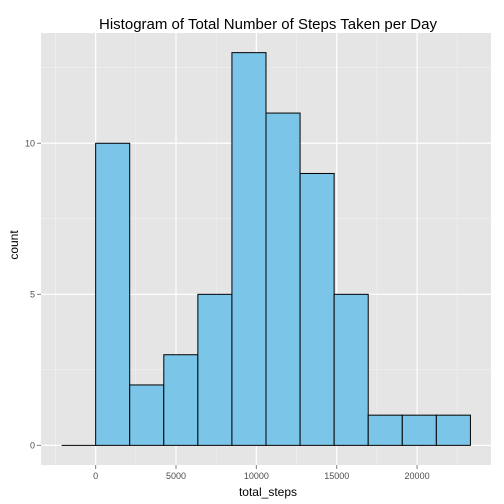 The height and width of the screenshot is (504, 504). I want to click on x-tick-label: 0, so click(95, 476).